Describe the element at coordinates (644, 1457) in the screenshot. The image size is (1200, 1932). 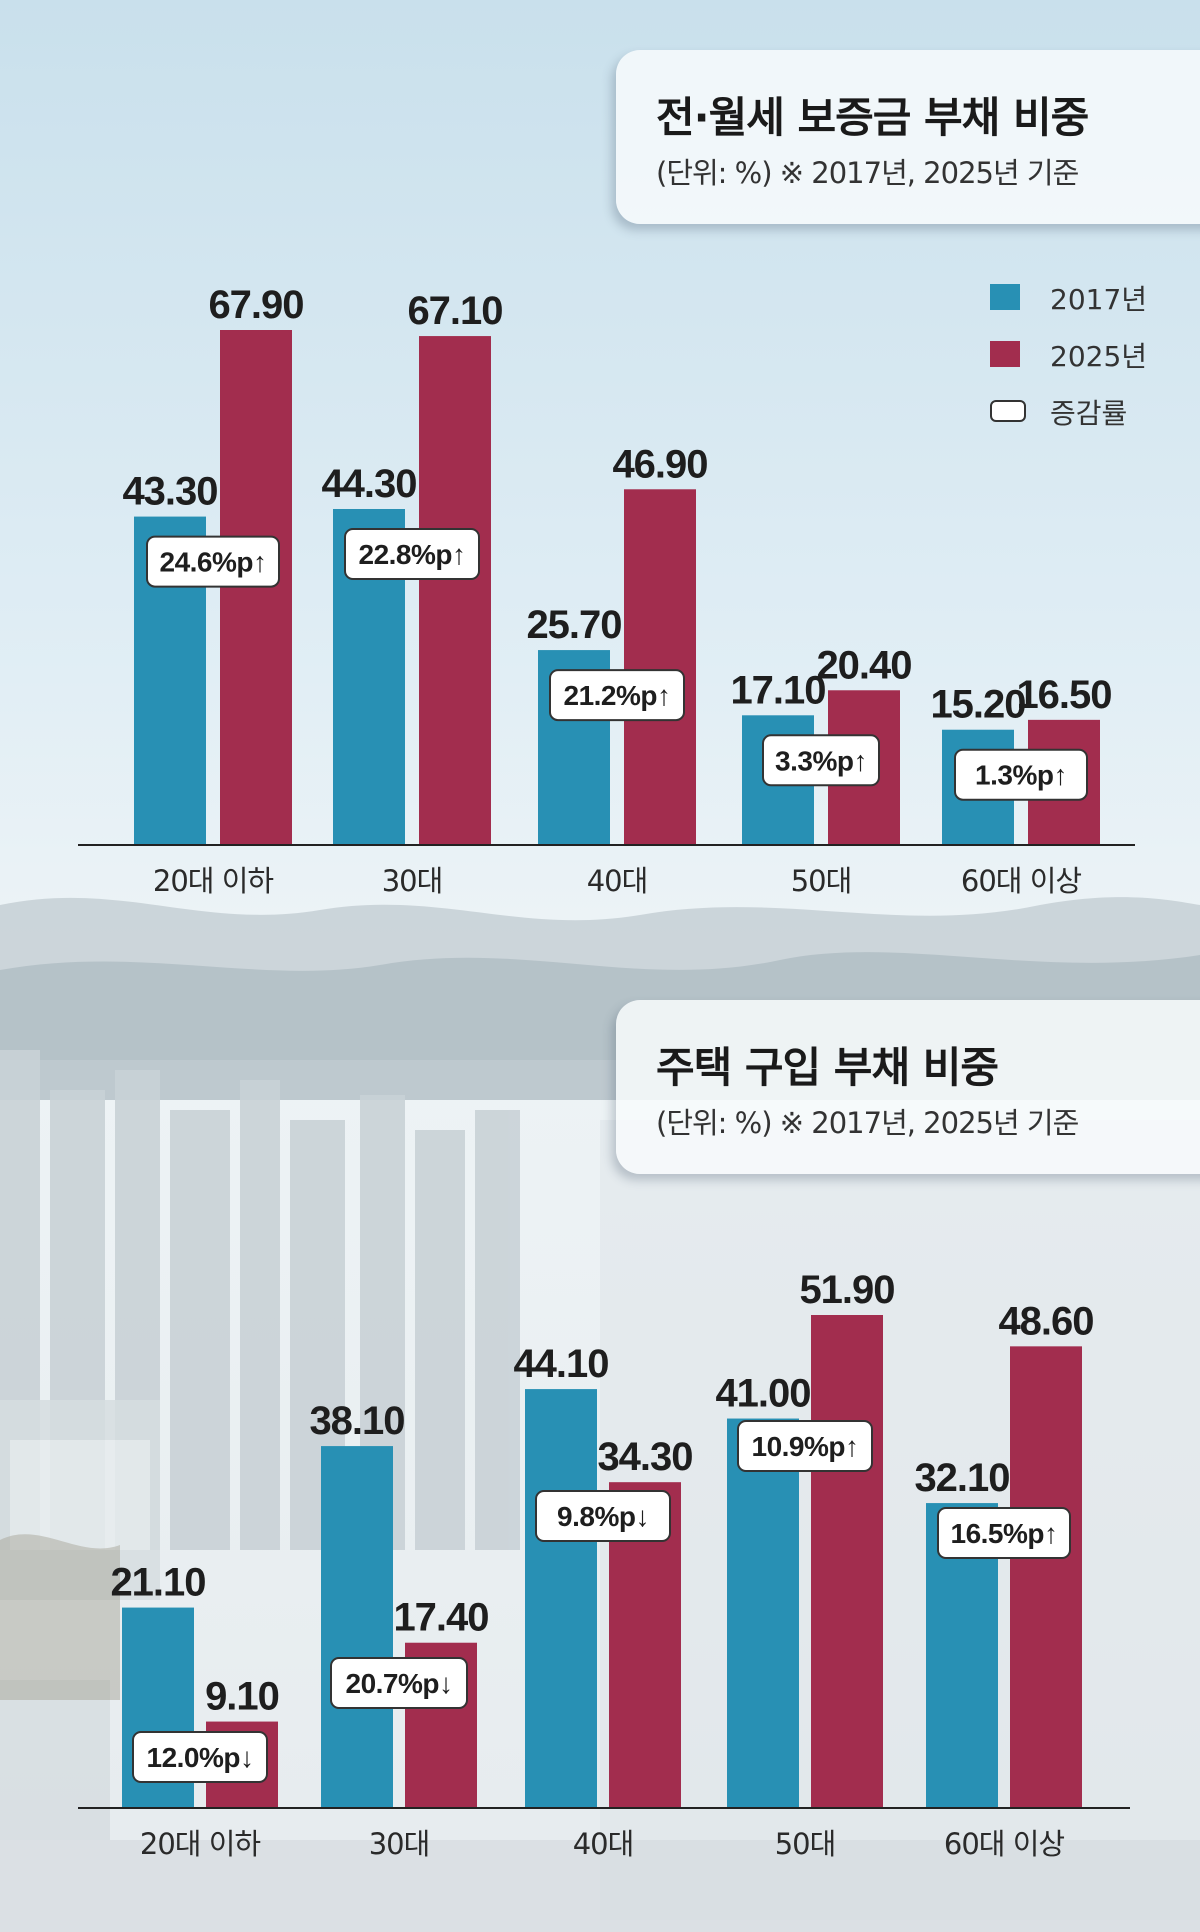
I see `value-label-2025: 34.30` at that location.